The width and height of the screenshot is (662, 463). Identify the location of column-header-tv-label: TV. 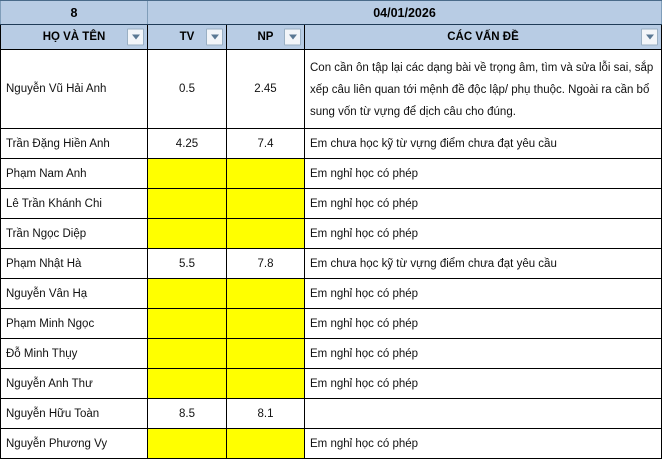
(187, 37).